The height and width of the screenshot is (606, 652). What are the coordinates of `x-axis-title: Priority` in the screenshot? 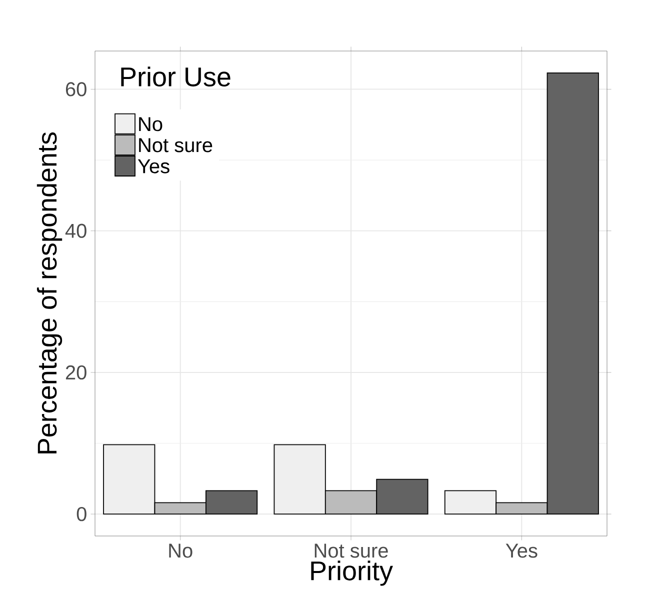 It's located at (352, 573).